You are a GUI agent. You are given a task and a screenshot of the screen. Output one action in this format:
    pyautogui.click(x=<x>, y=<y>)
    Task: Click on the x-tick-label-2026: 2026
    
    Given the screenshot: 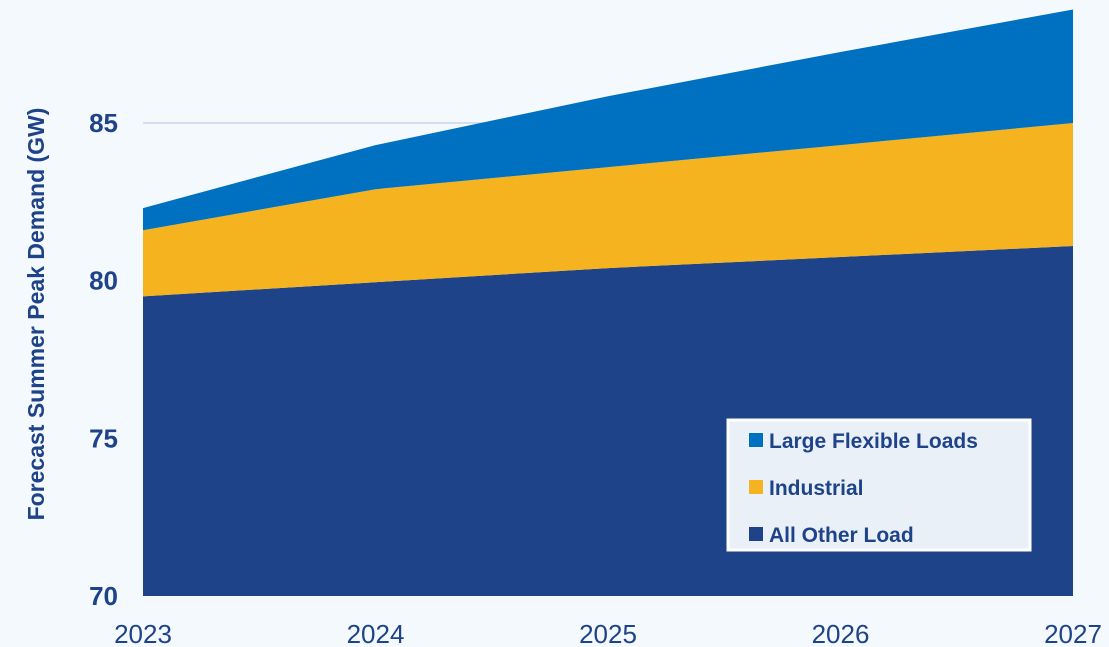 What is the action you would take?
    pyautogui.click(x=841, y=633)
    